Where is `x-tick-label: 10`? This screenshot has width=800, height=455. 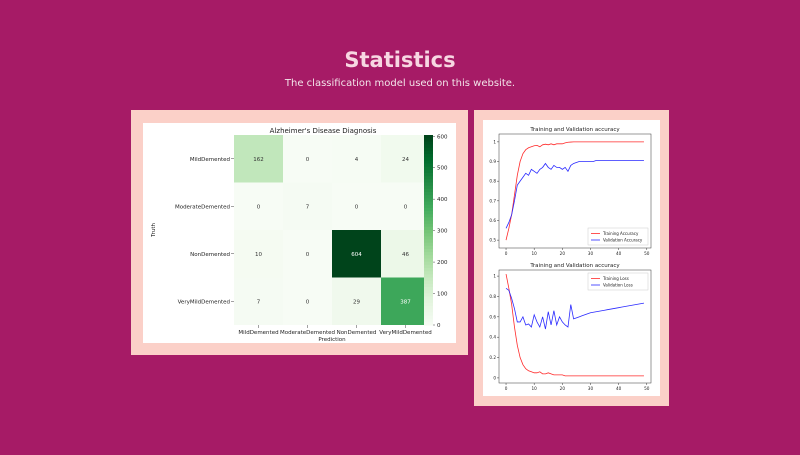 x-tick-label: 10 is located at coordinates (535, 253).